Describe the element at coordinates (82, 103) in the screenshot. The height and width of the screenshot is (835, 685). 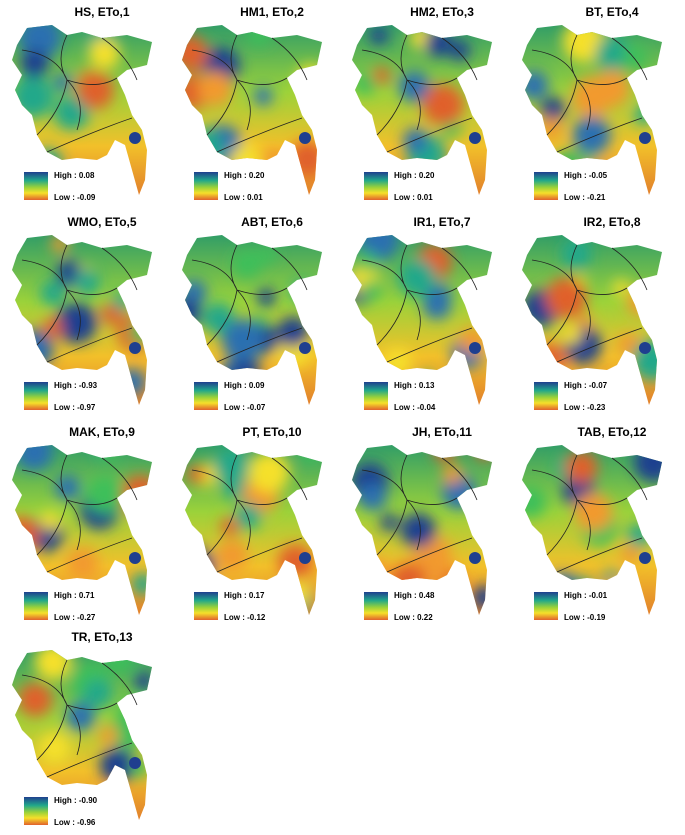
I see `map-panel: HS, ETo,1 High : 0.08 Low : -0.09` at that location.